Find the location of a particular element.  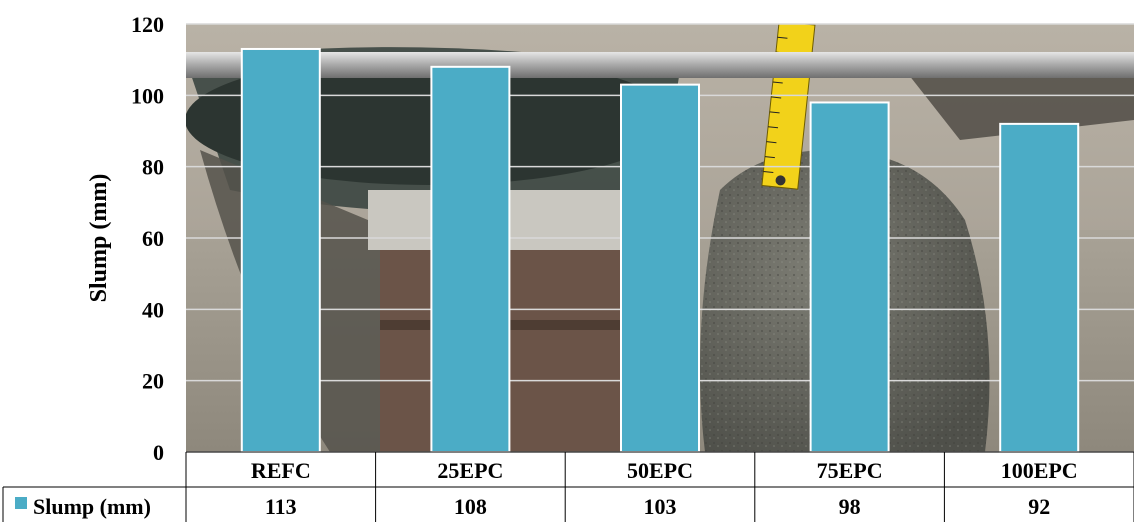

x-category-label: 75EPC is located at coordinates (850, 470).